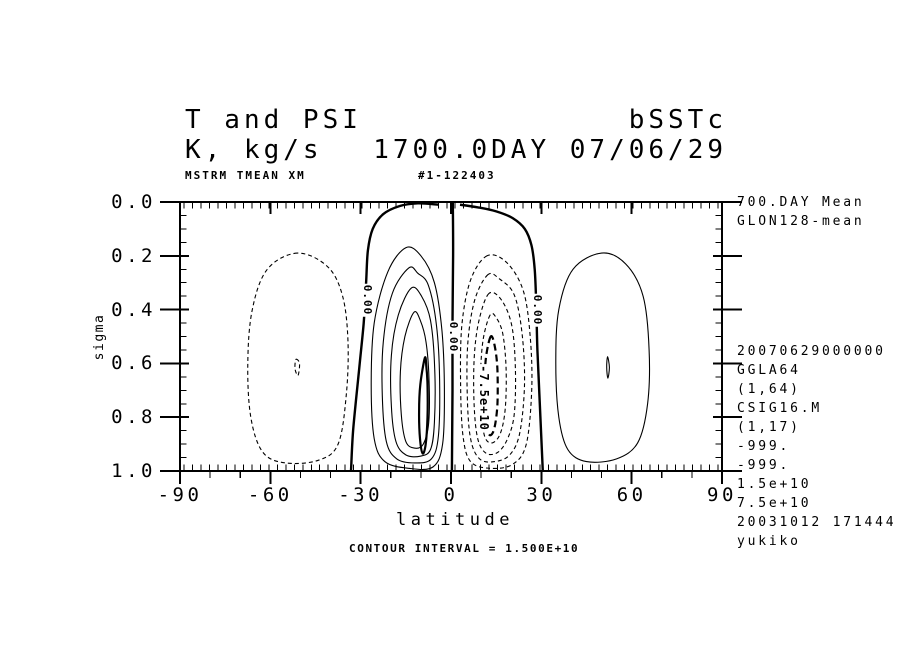  What do you see at coordinates (133, 471) in the screenshot?
I see `y-tick-label: 1.0` at bounding box center [133, 471].